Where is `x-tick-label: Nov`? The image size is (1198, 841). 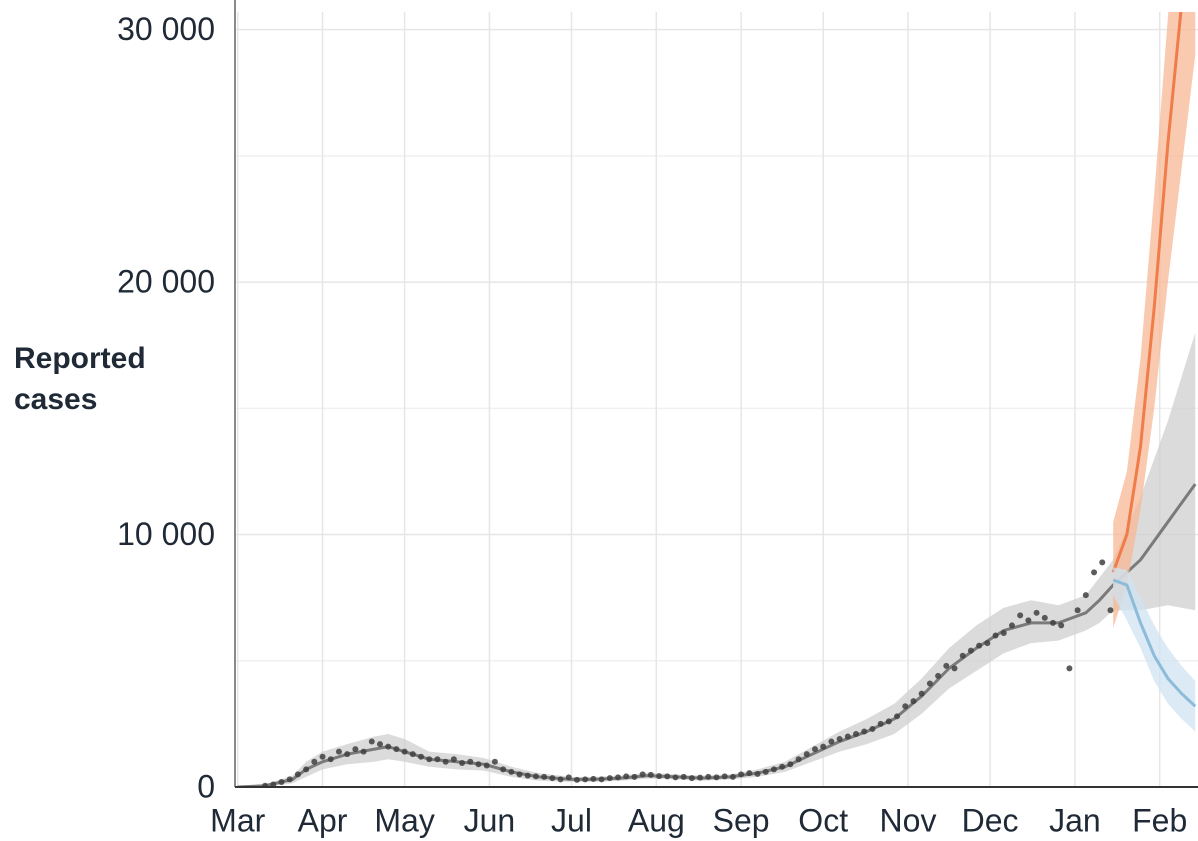
x-tick-label: Nov is located at coordinates (908, 820).